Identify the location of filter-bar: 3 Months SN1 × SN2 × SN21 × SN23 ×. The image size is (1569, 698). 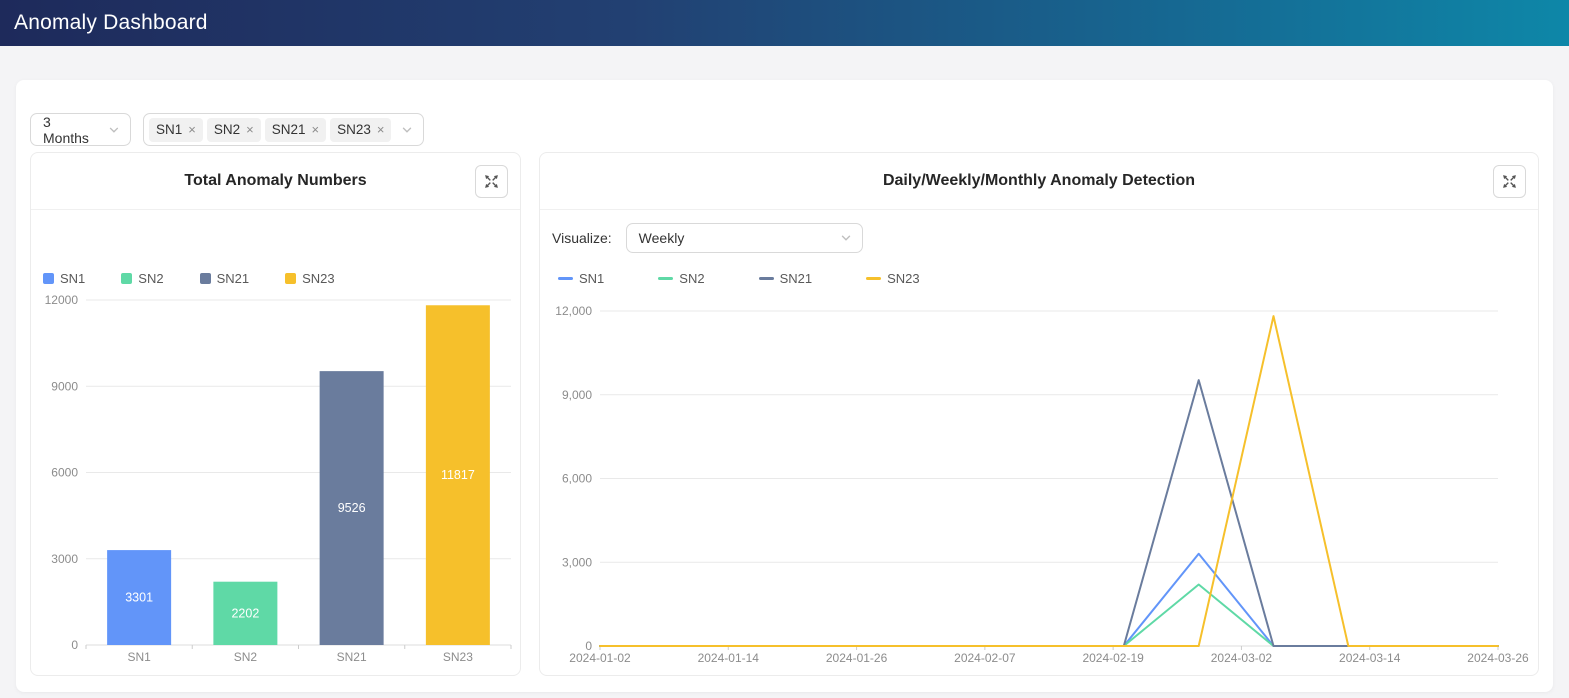
(784, 129).